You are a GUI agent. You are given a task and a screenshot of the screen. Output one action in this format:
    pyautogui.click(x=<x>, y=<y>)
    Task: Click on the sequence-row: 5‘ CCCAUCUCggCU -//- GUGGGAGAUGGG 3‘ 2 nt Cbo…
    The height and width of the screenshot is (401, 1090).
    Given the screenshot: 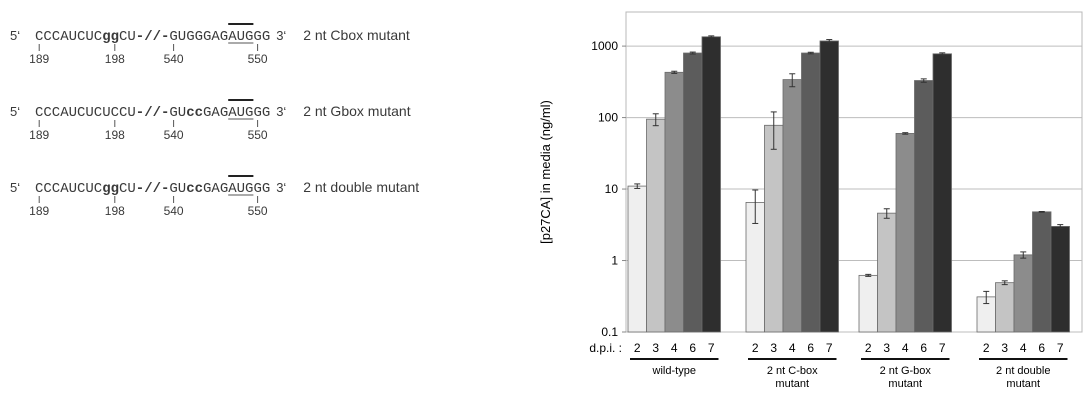 What is the action you would take?
    pyautogui.click(x=210, y=44)
    